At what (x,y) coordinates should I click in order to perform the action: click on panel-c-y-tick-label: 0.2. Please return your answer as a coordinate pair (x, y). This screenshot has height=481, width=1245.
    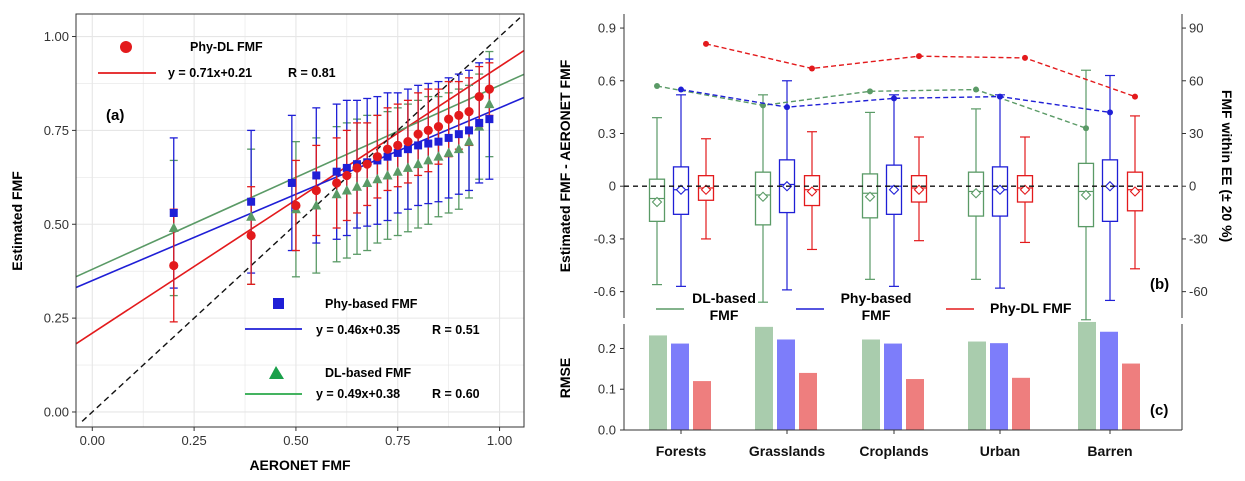
    Looking at the image, I should click on (607, 348).